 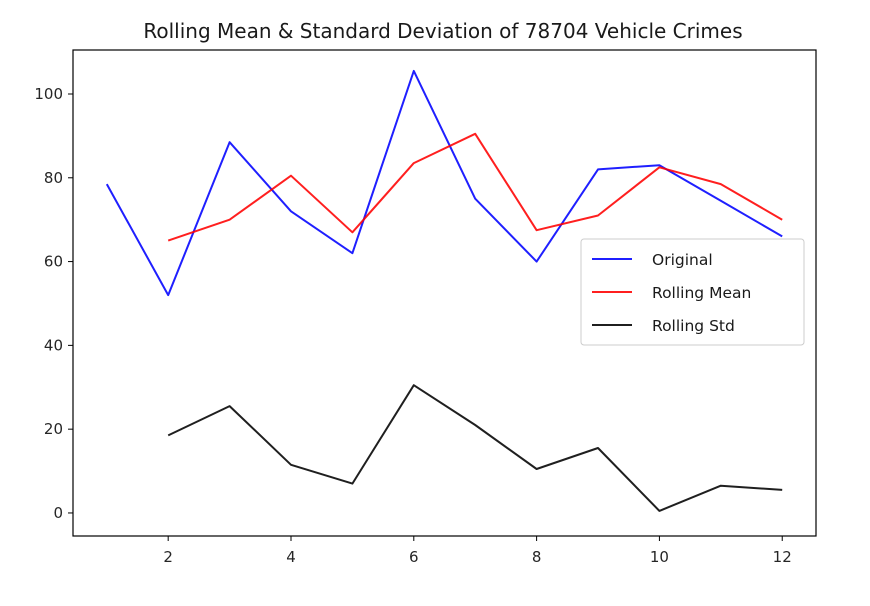 What do you see at coordinates (53, 345) in the screenshot?
I see `y-tick-label: 40` at bounding box center [53, 345].